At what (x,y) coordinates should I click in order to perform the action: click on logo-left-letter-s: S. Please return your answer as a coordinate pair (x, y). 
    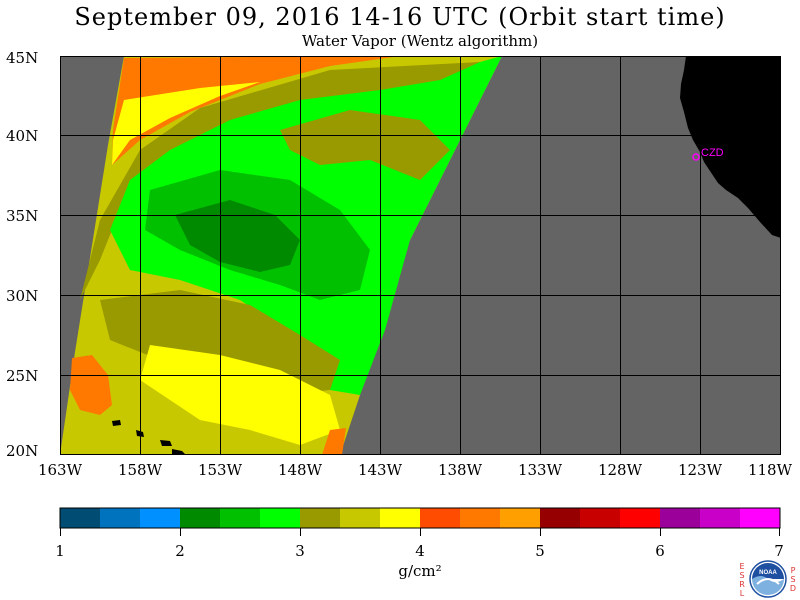
    Looking at the image, I should click on (742, 575).